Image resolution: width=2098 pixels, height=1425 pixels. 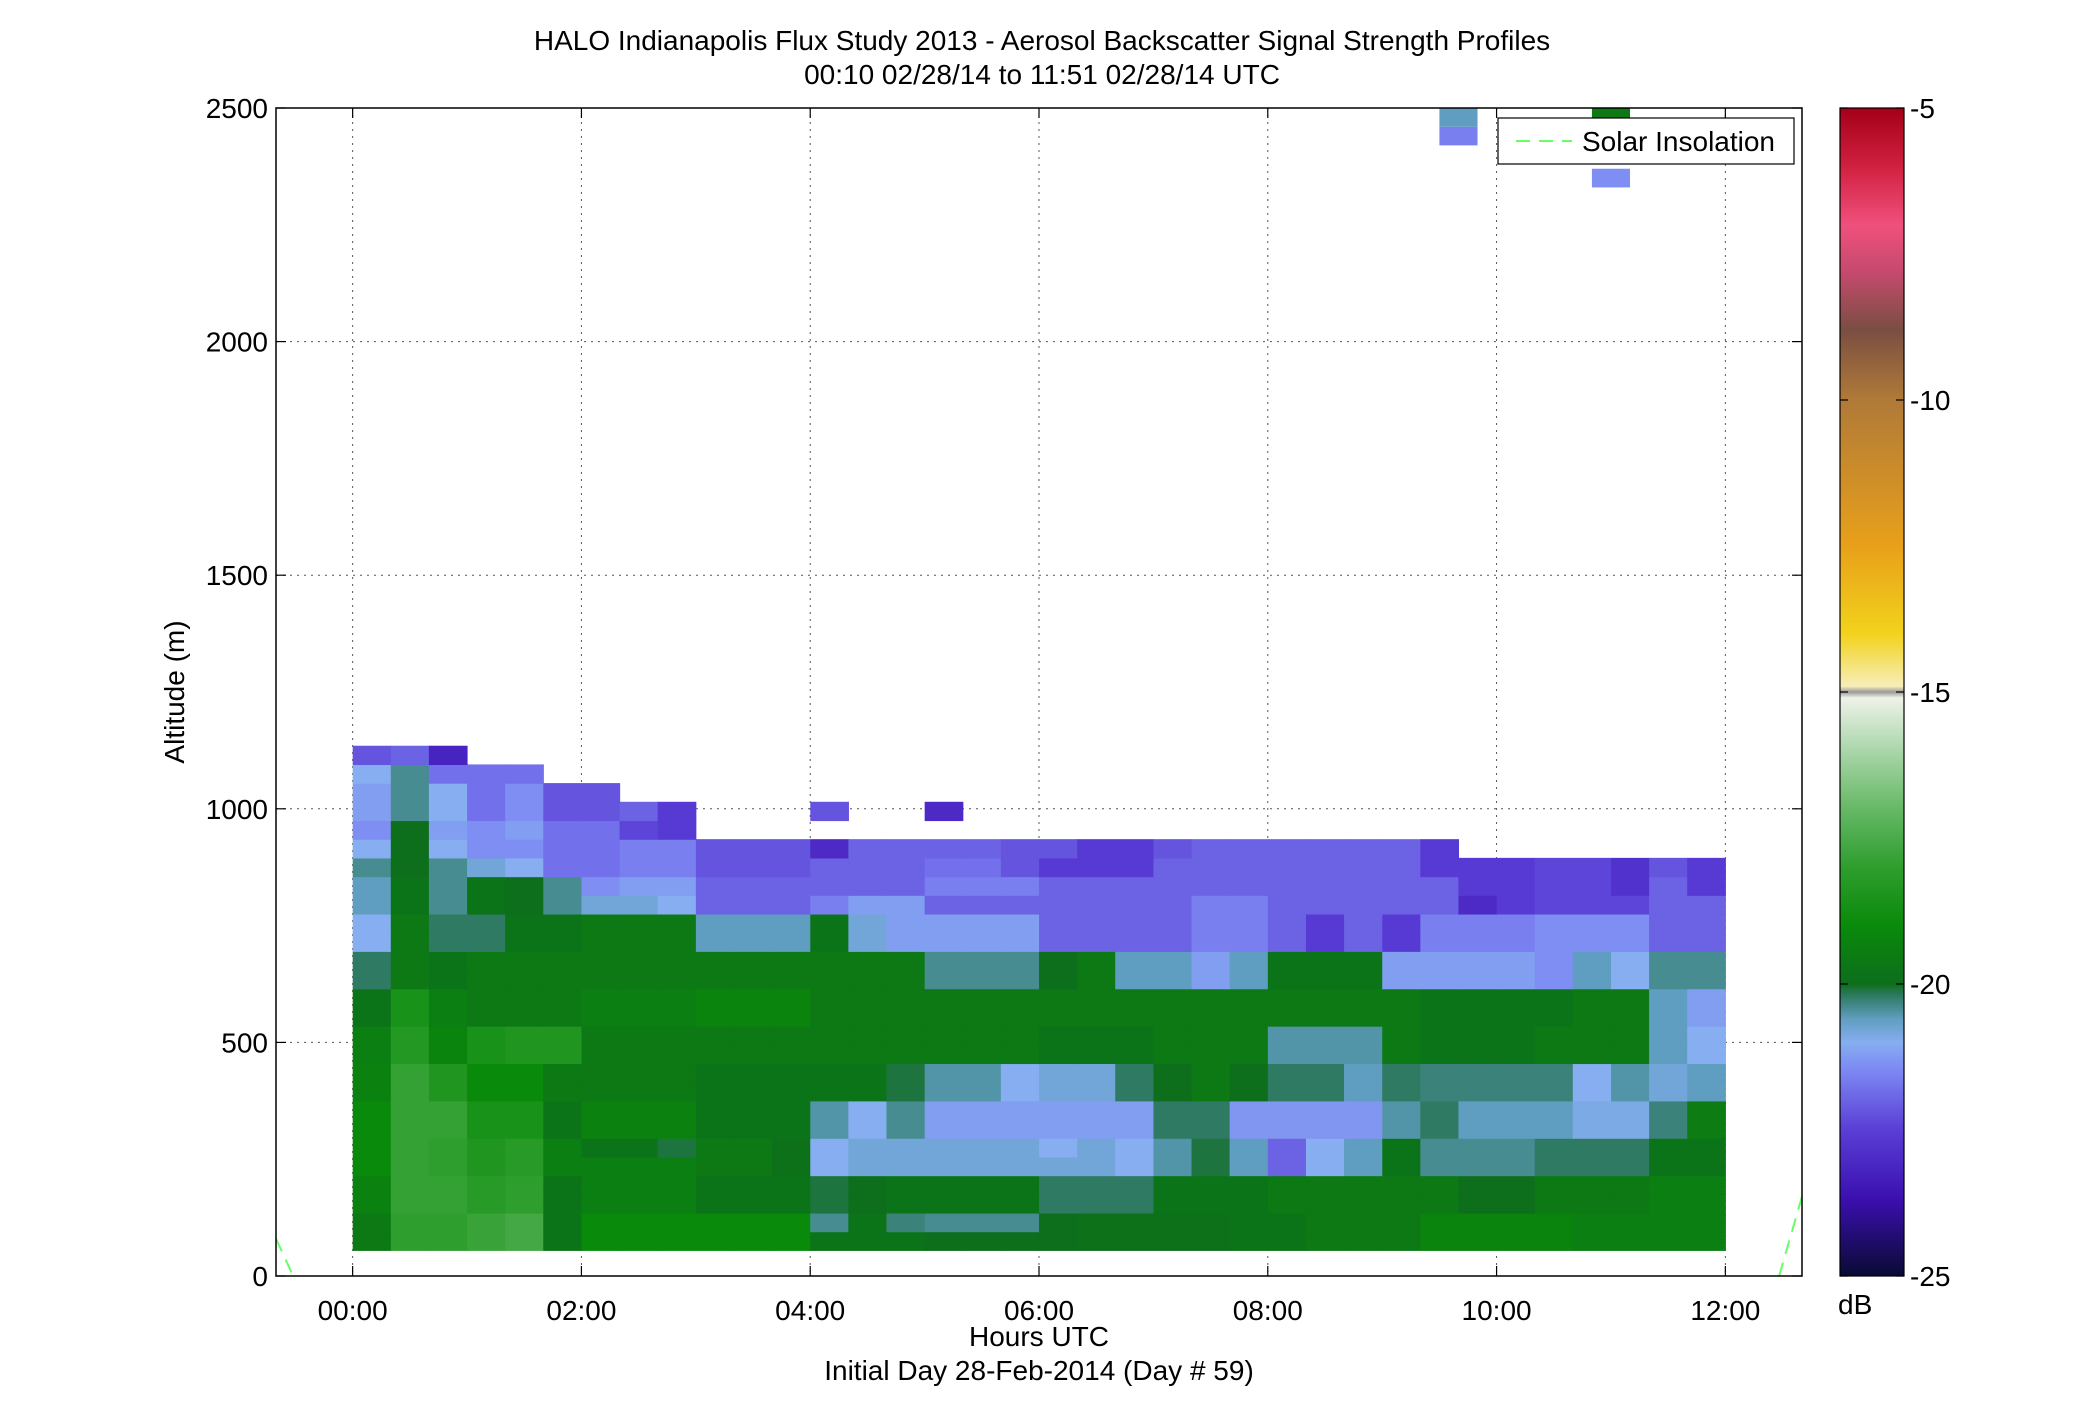 I want to click on x-tick-label: 00:00, so click(x=353, y=1310).